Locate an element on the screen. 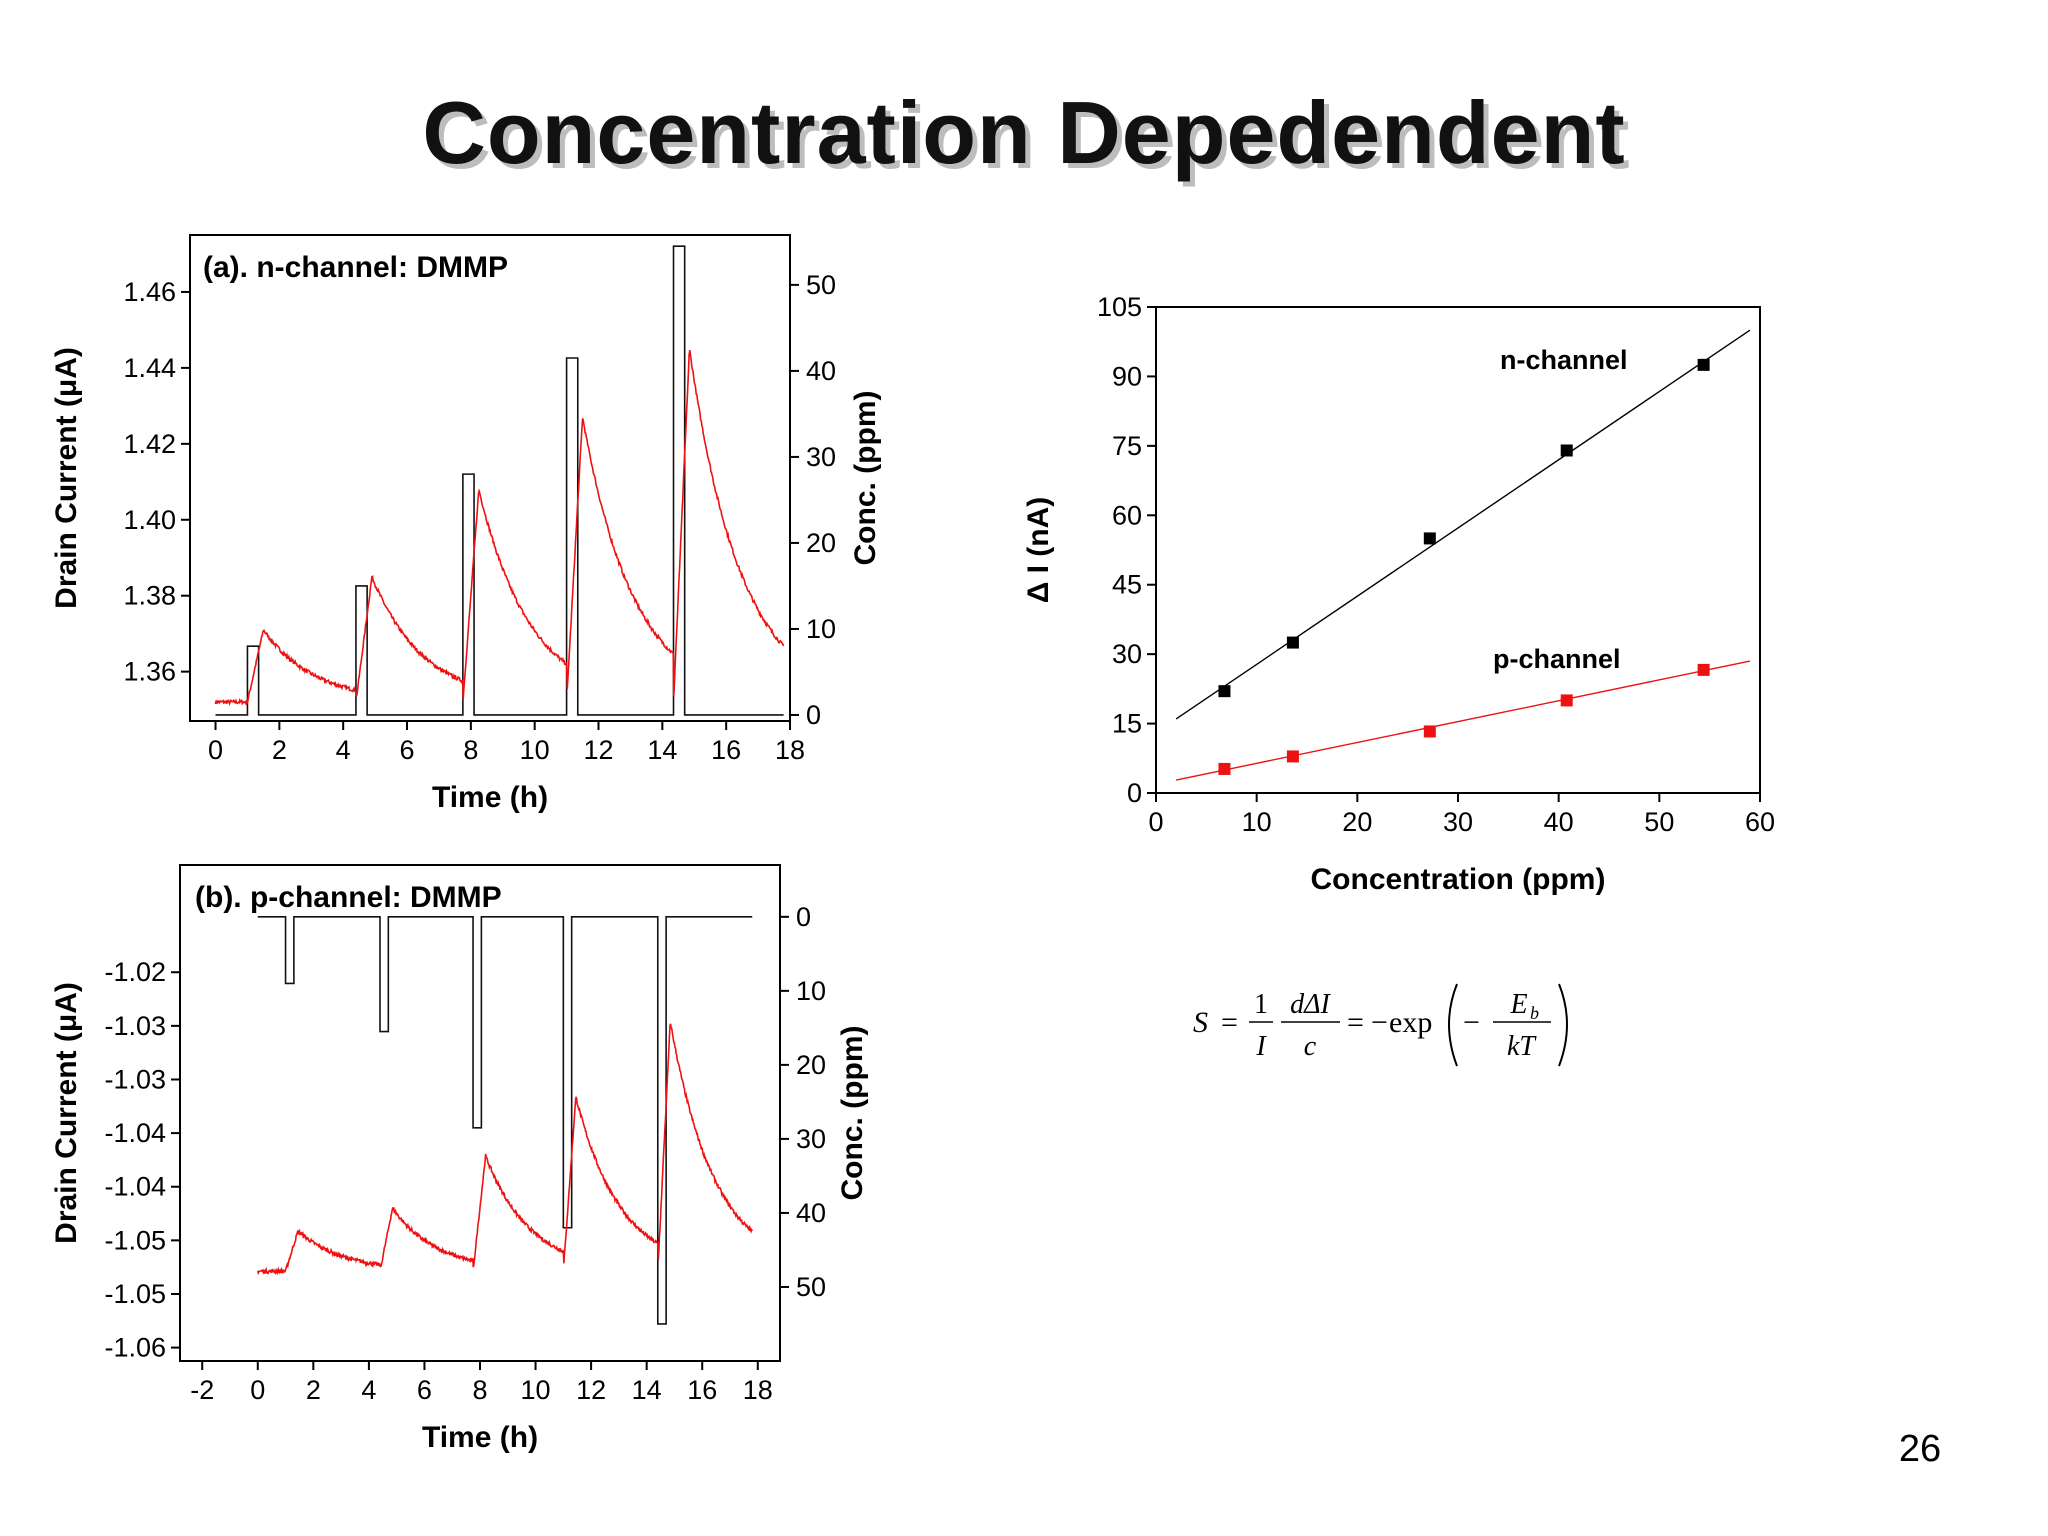  y2-tick-label: 20 is located at coordinates (821, 543).